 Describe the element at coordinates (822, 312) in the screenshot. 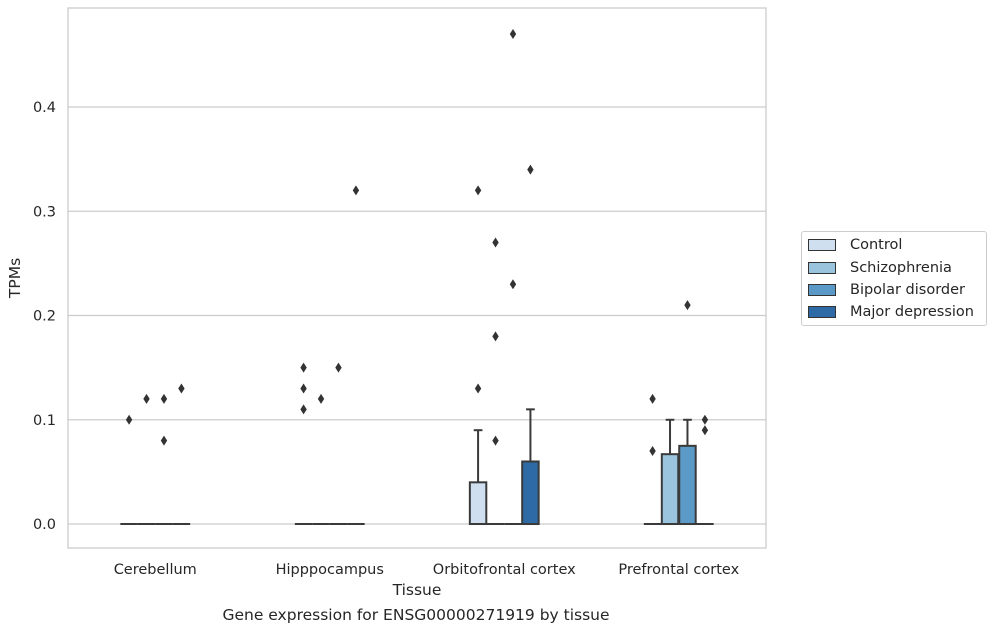

I see `legend-swatch-major-depression` at that location.